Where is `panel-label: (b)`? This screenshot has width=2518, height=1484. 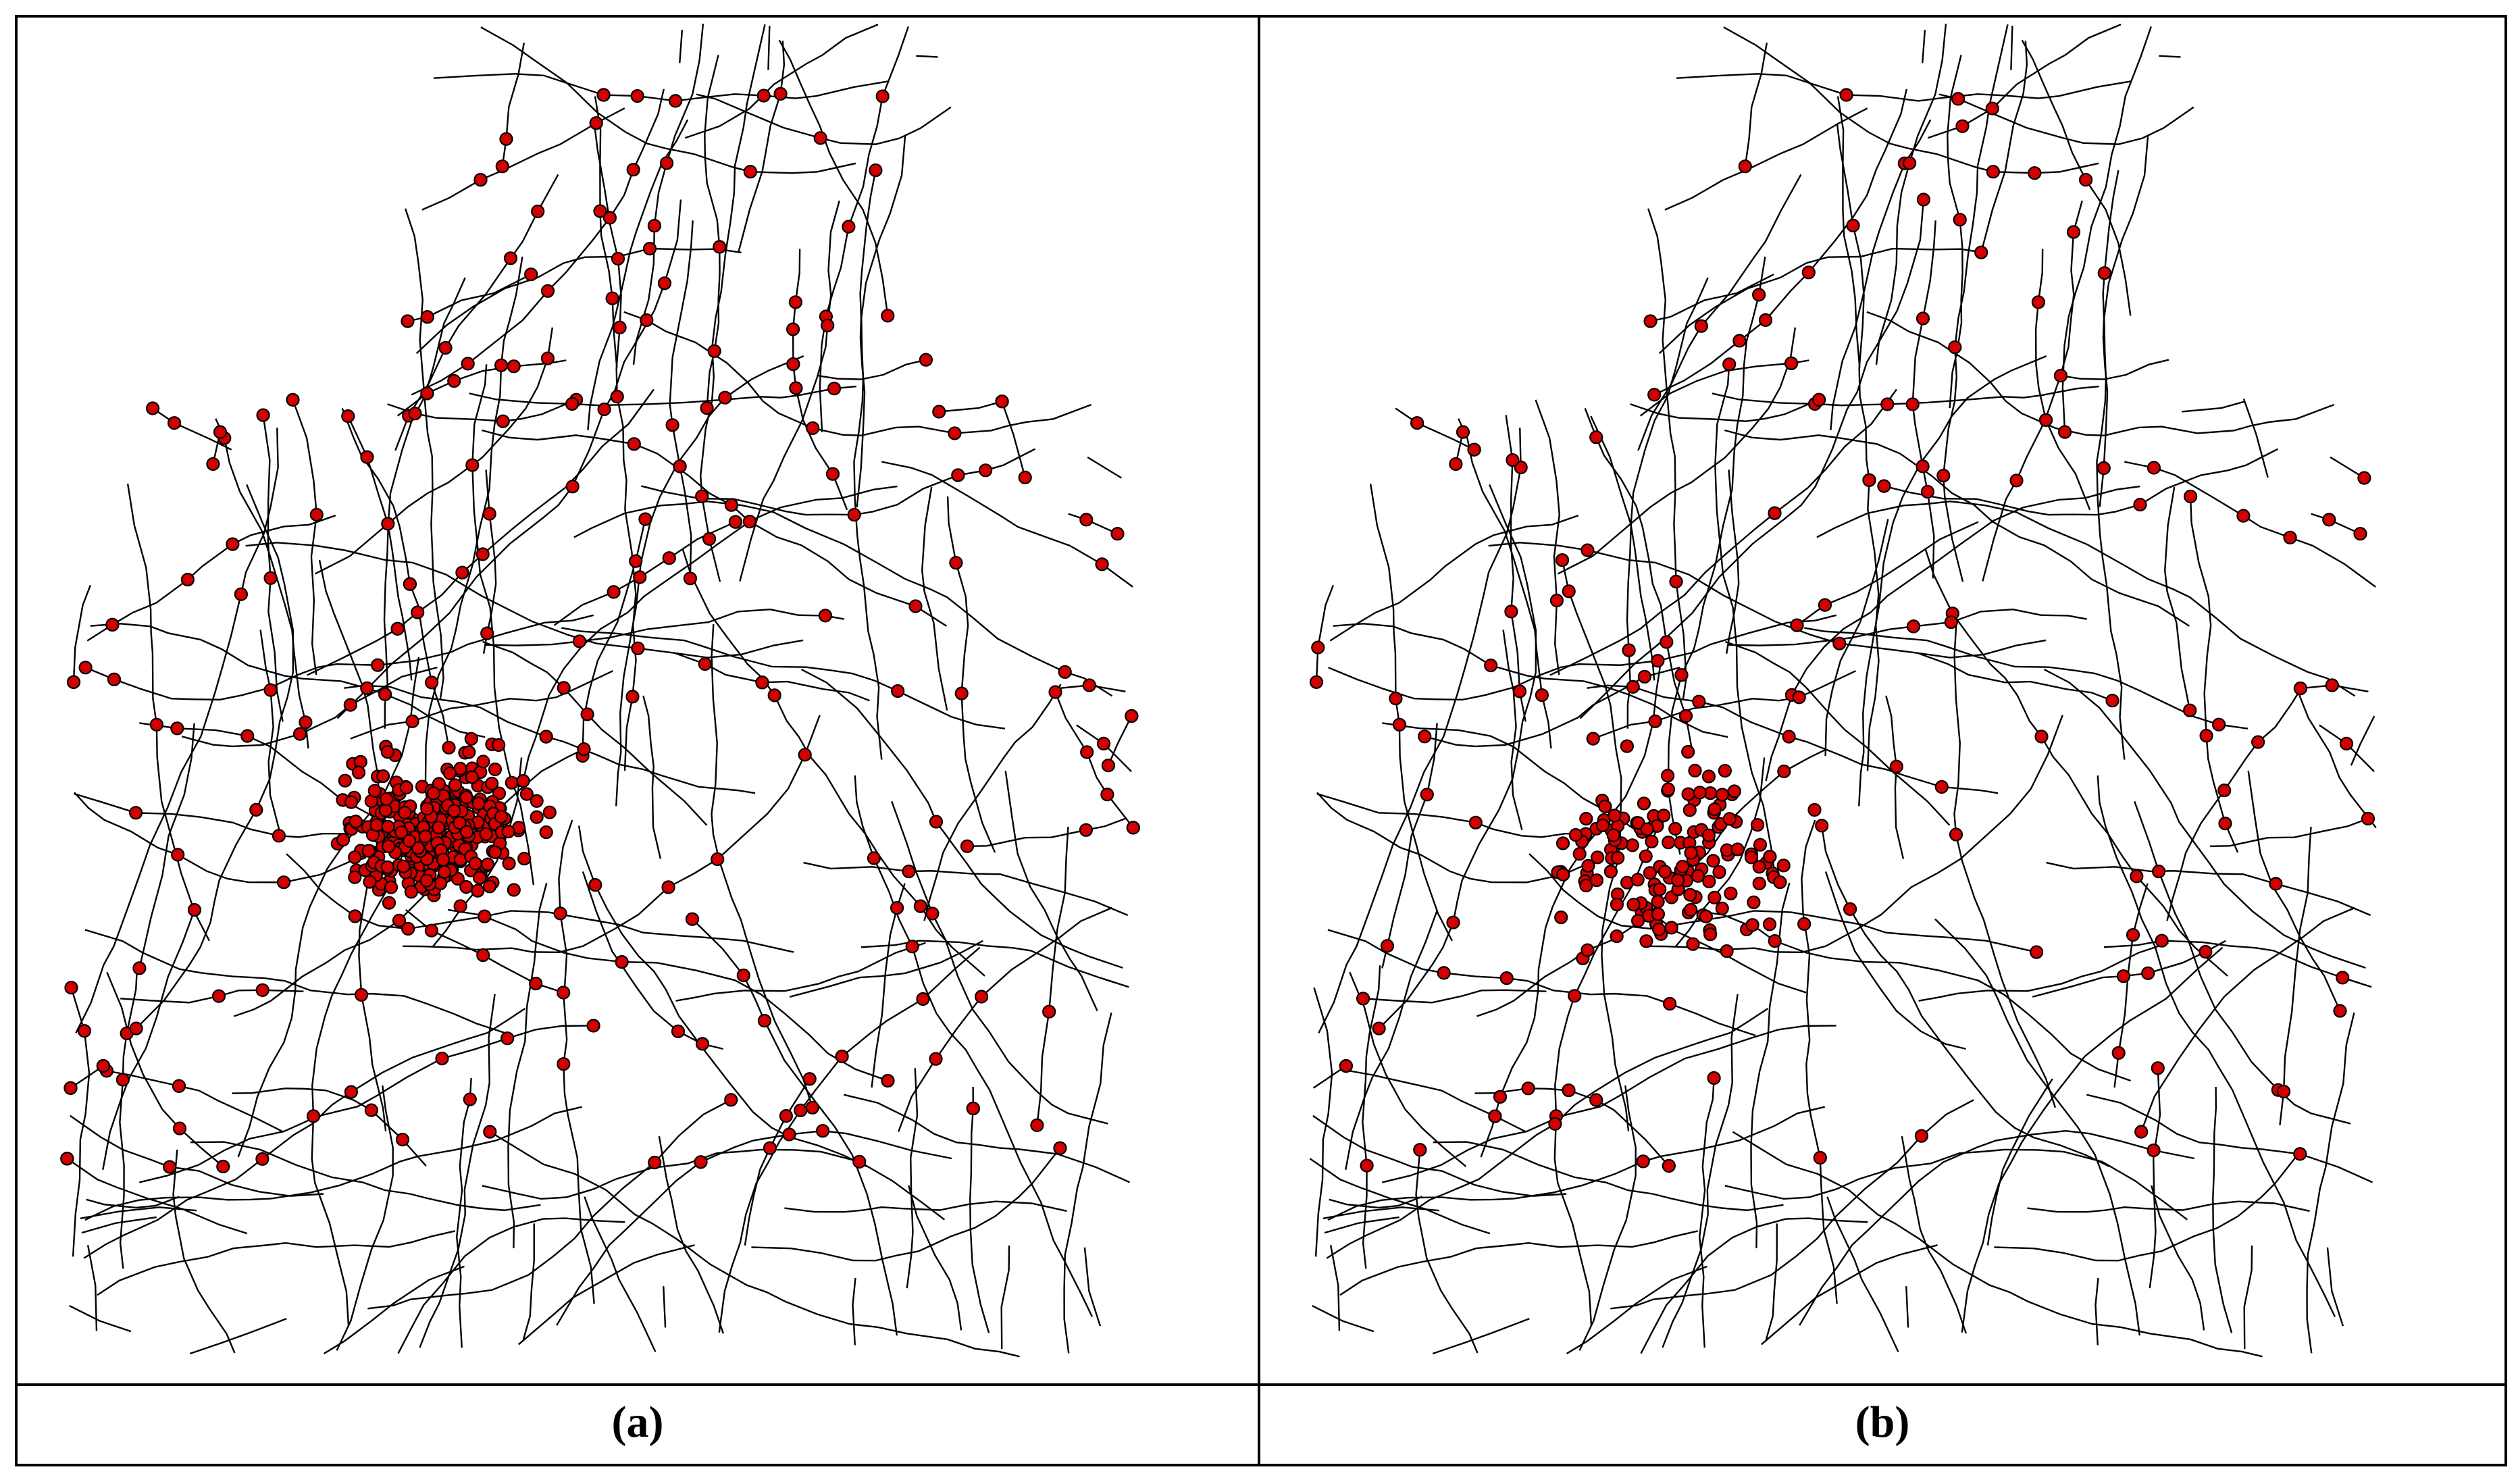 panel-label: (b) is located at coordinates (1882, 1422).